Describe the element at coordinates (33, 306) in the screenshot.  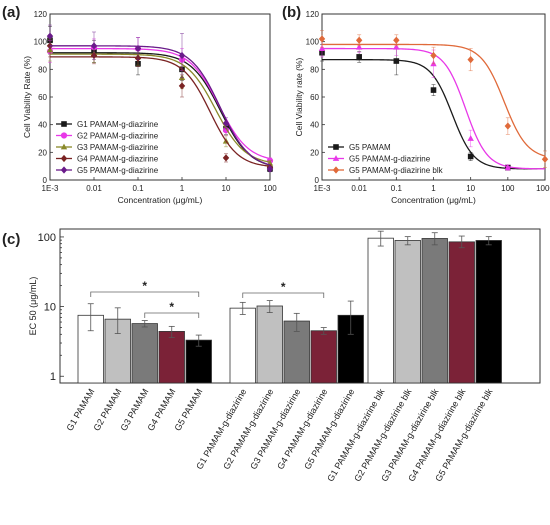
I see `c-y-axis-title: EC 50 (μg/mL)` at that location.